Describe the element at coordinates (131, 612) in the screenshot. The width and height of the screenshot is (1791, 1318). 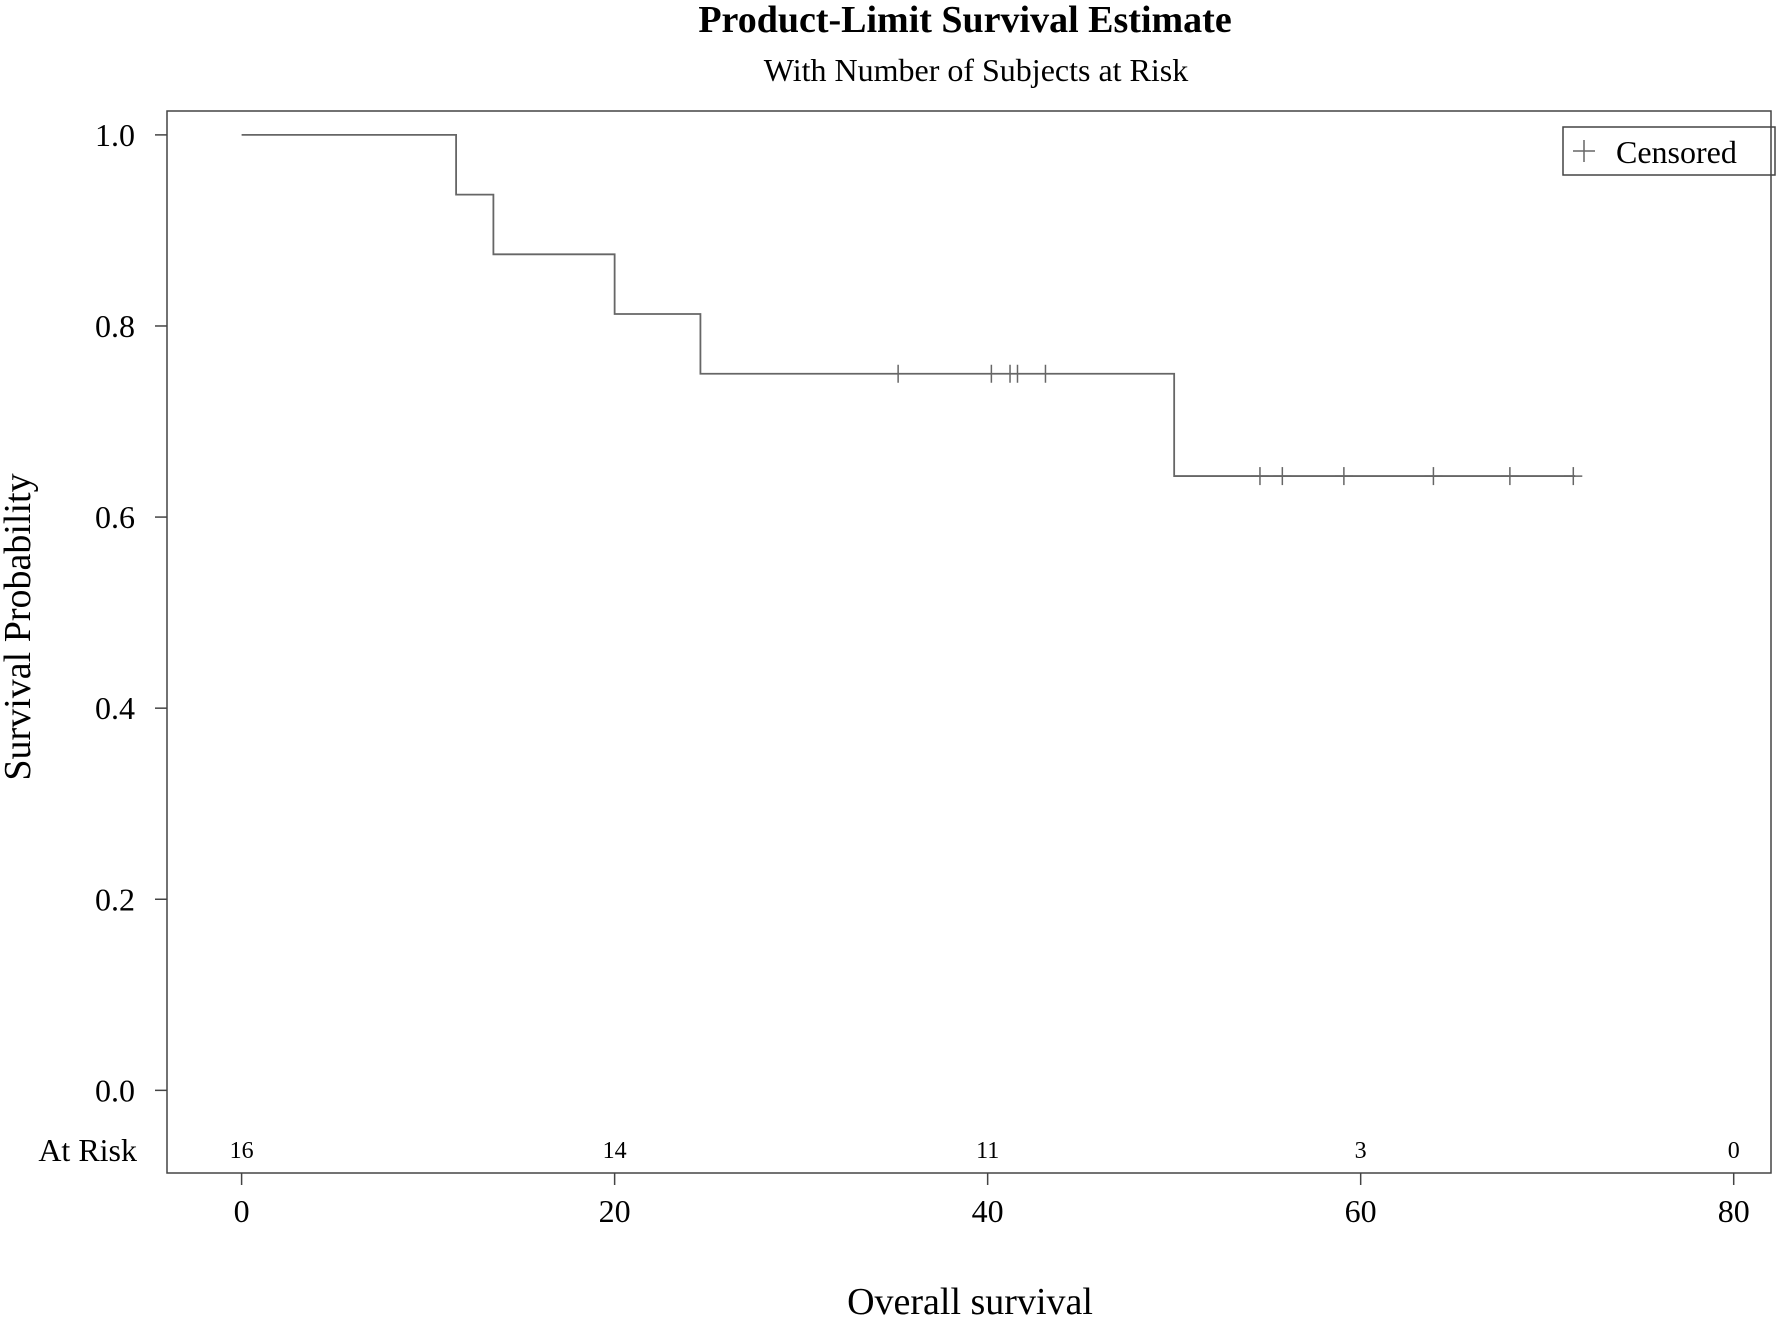
I see `y-axis: 0.0 0.2 0.4 0.6 0.8 1.0` at that location.